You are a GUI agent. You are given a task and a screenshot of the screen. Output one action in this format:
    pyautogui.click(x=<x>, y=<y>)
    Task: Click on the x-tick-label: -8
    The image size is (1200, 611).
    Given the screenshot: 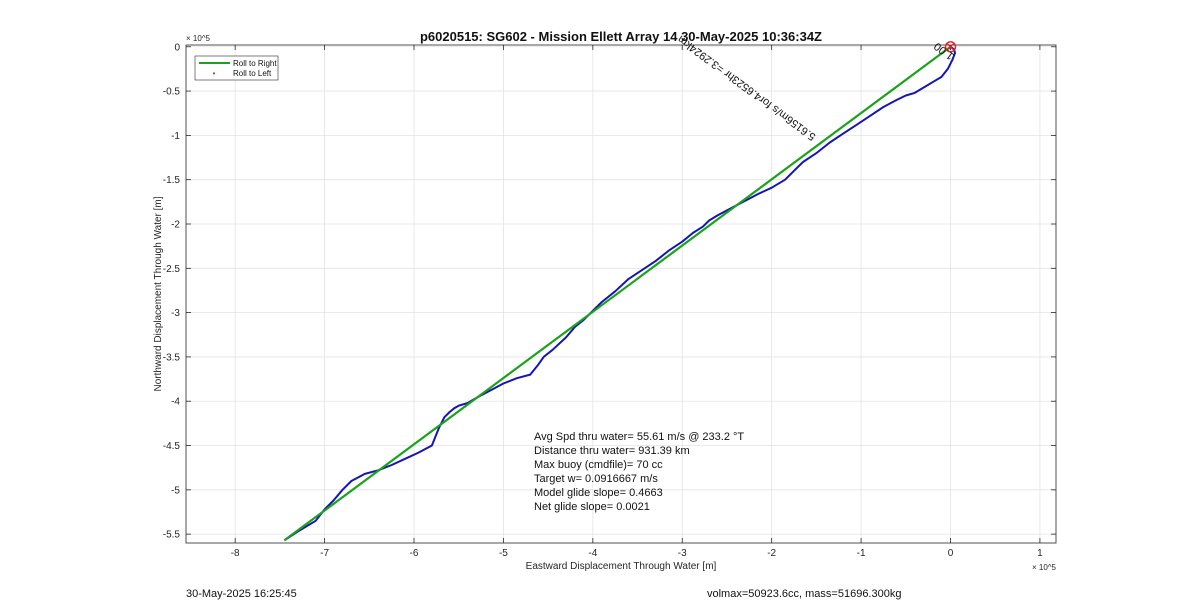 What is the action you would take?
    pyautogui.click(x=235, y=553)
    